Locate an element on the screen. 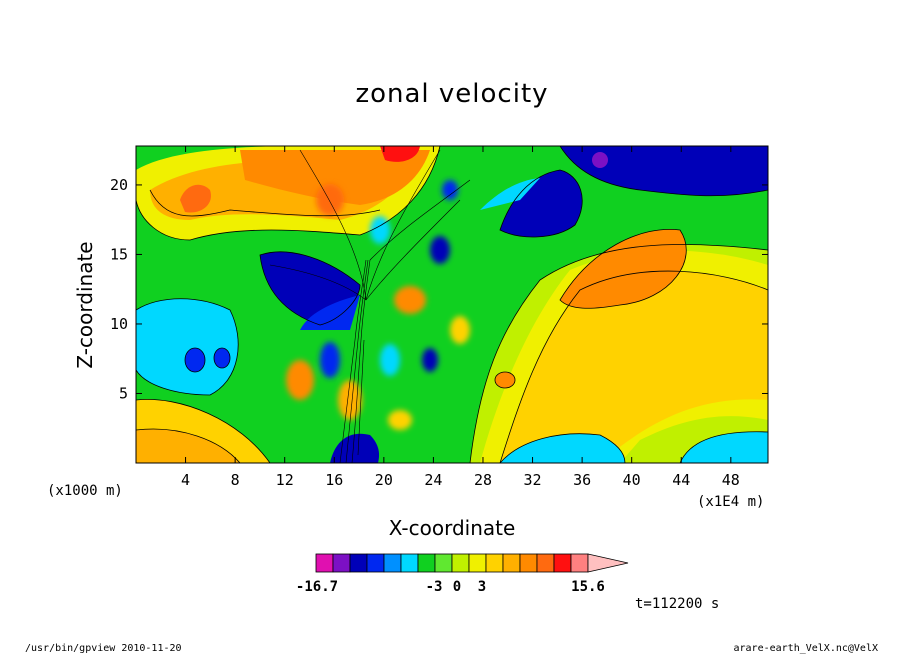 This screenshot has height=654, width=904. time-label: t=112200 s is located at coordinates (677, 604).